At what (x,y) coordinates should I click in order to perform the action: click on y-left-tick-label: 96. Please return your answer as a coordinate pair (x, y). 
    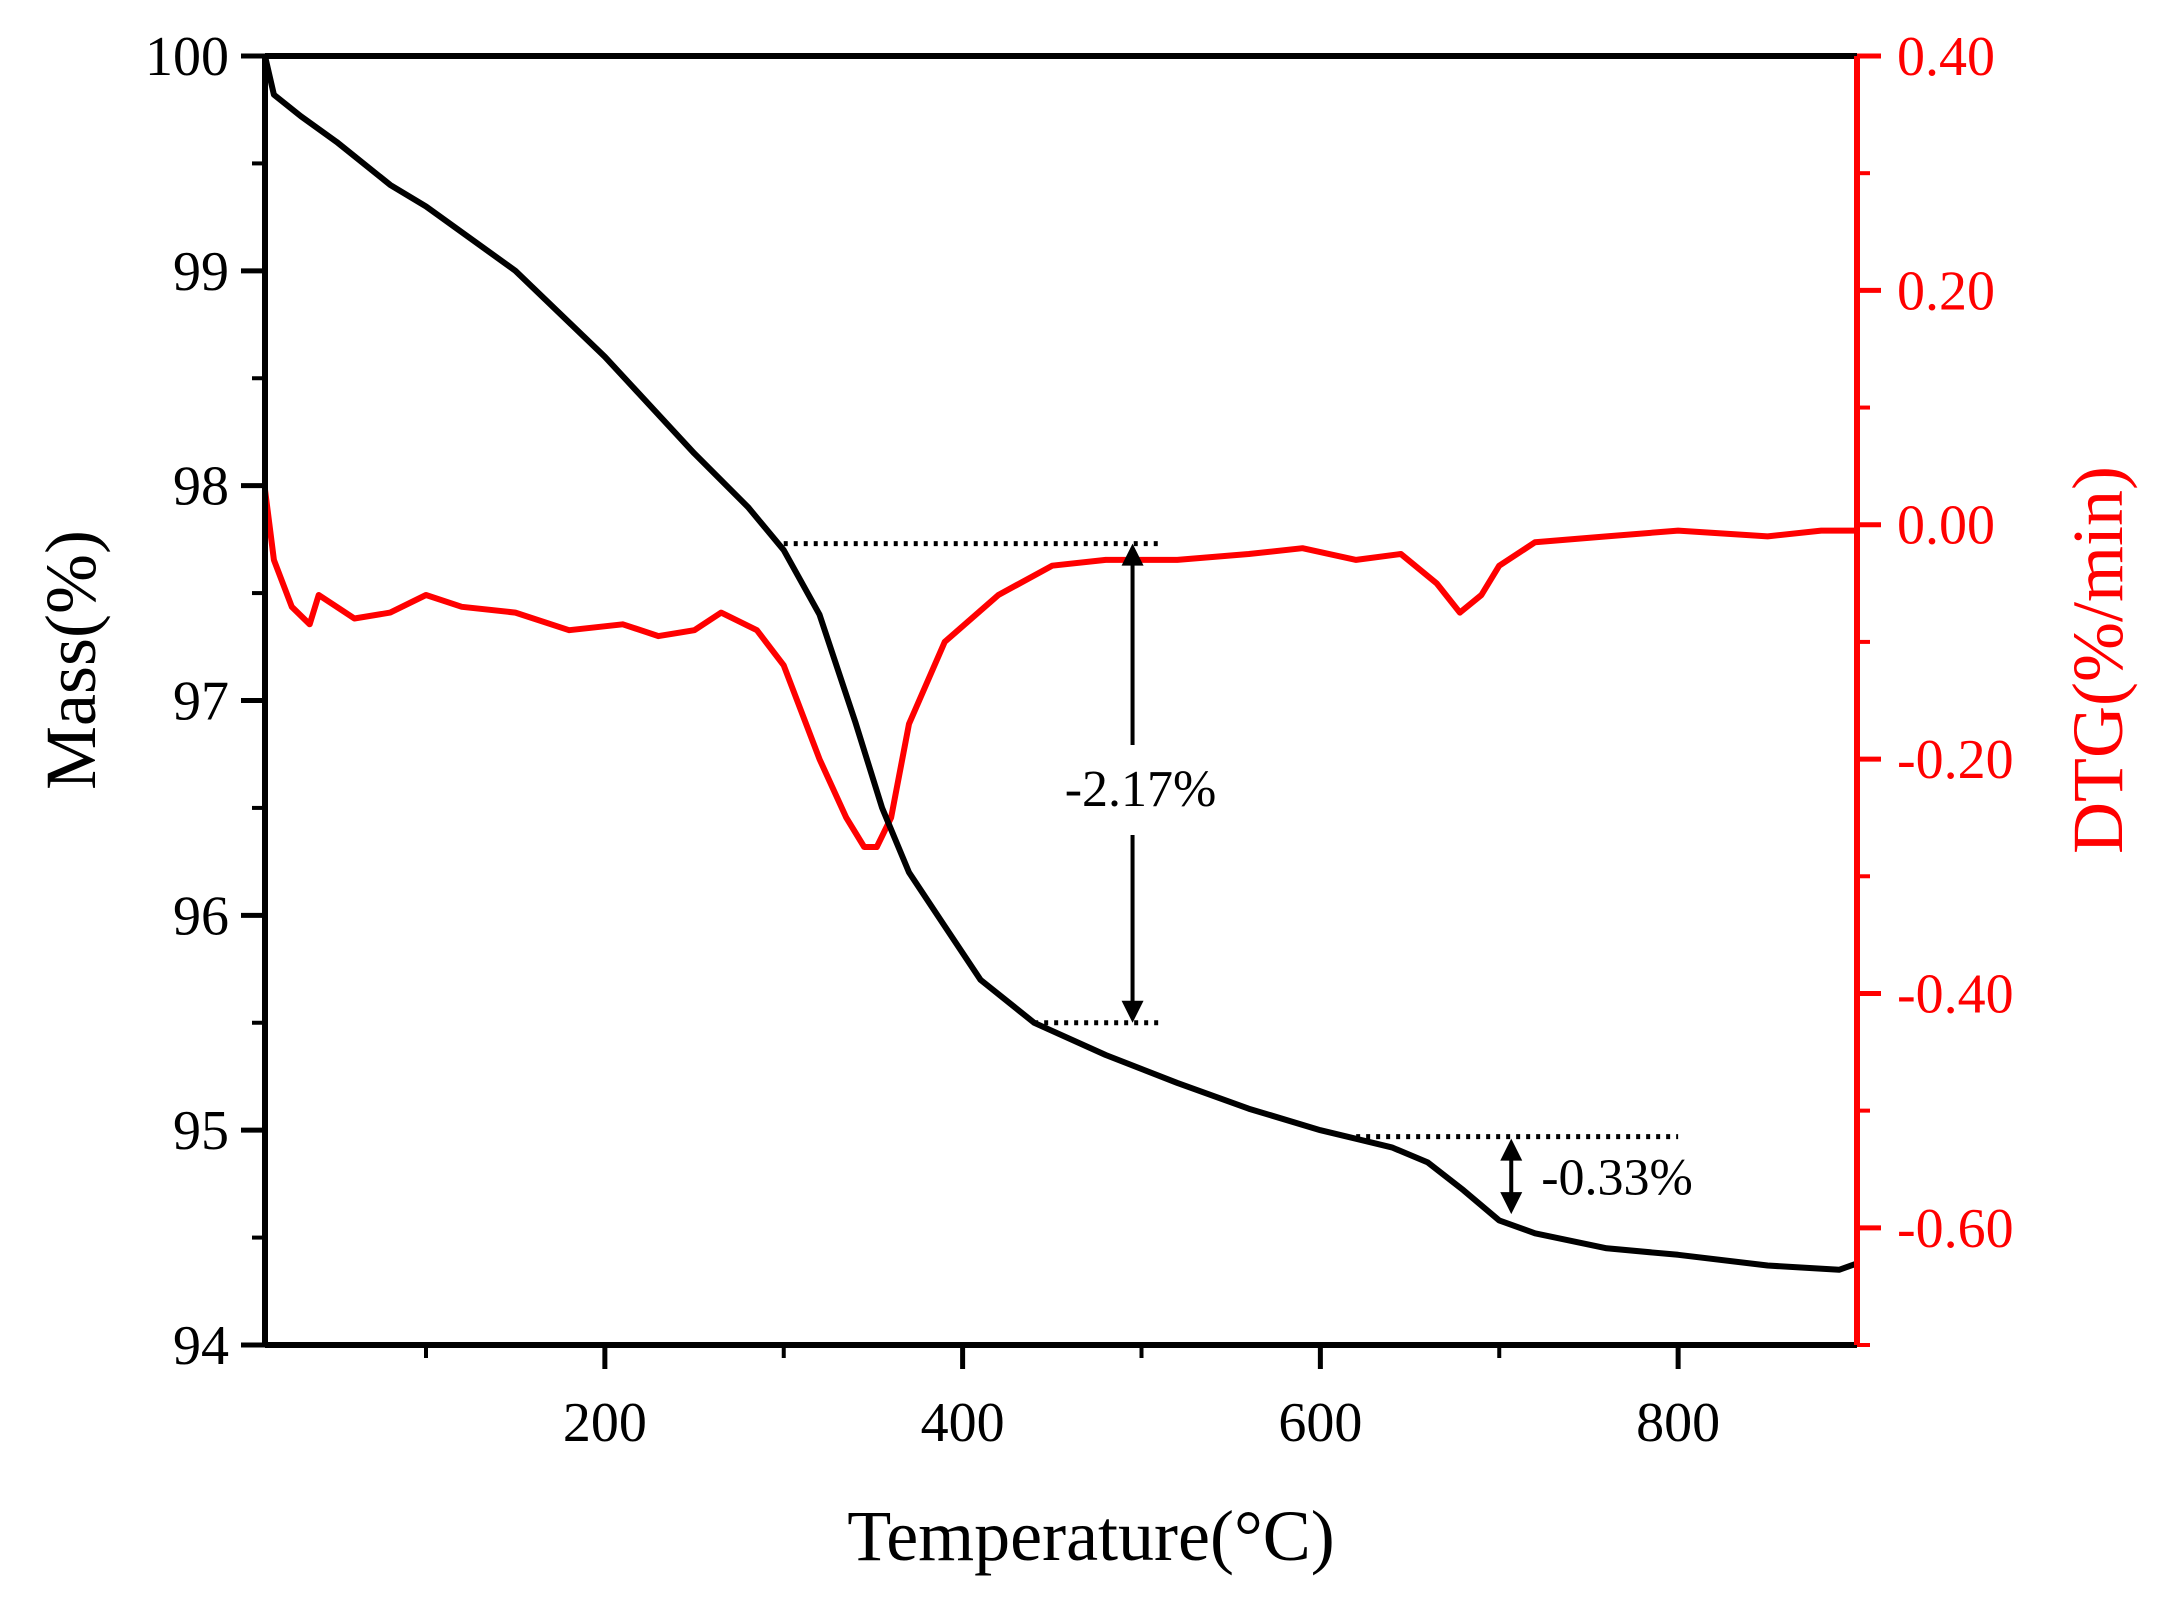
    Looking at the image, I should click on (201, 916).